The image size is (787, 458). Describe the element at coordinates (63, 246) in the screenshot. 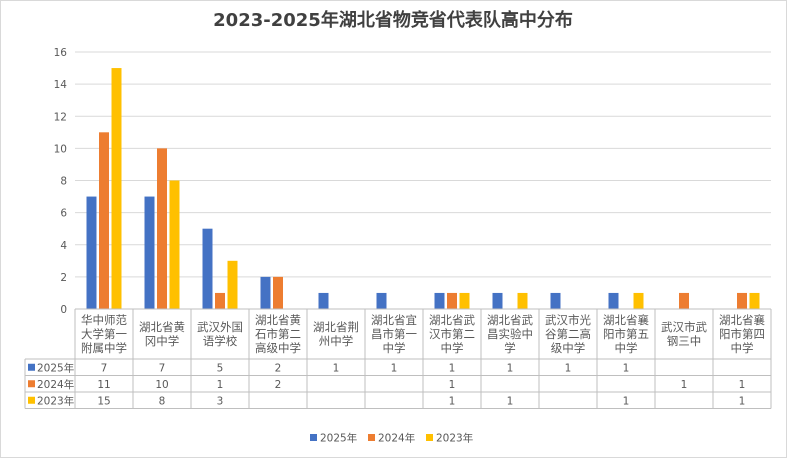

I see `y-tick-label: 4` at that location.